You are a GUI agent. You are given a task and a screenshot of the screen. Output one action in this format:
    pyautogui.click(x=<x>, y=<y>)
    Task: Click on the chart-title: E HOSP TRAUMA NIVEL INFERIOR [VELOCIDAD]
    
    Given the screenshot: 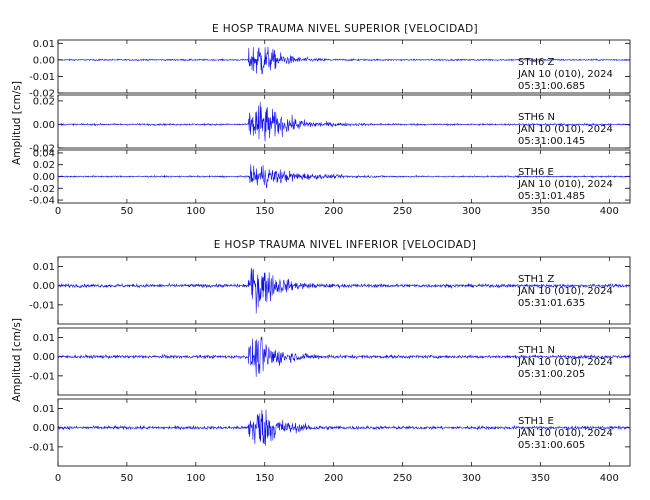 What is the action you would take?
    pyautogui.click(x=345, y=245)
    